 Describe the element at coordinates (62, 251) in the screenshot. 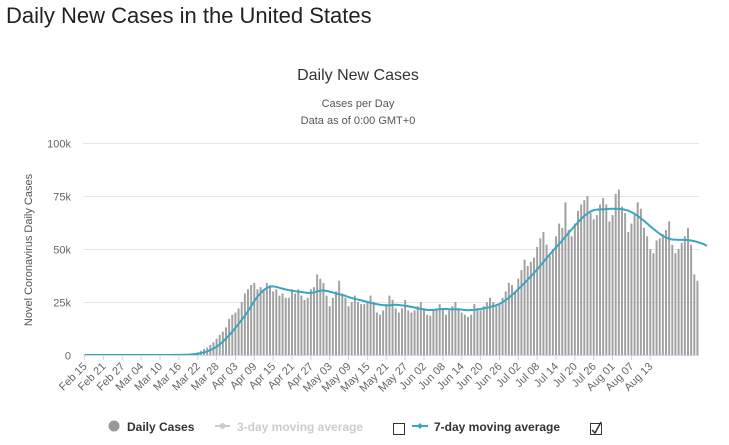

I see `y-tick-label: 50k` at that location.